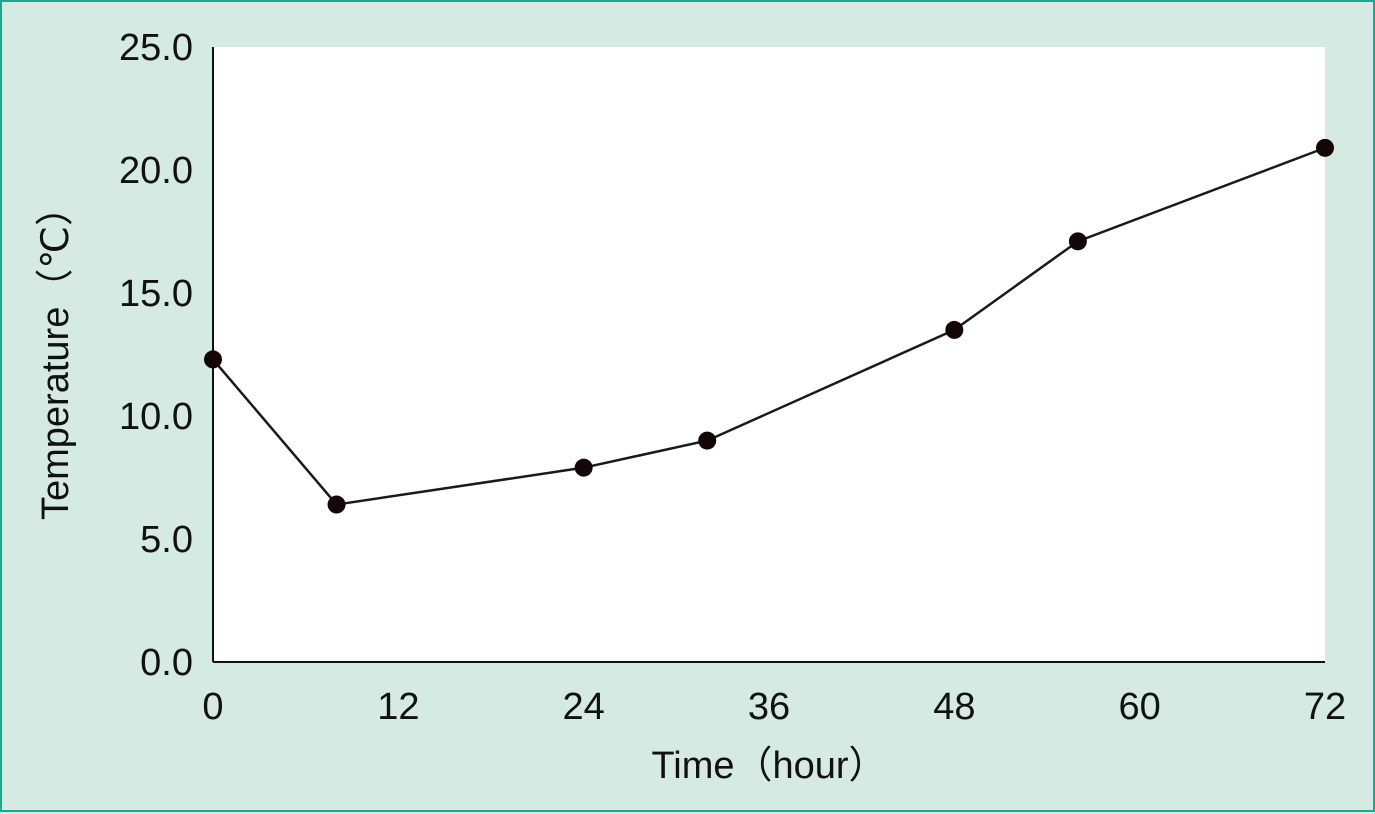  What do you see at coordinates (156, 48) in the screenshot?
I see `y-tick-label: 25.0` at bounding box center [156, 48].